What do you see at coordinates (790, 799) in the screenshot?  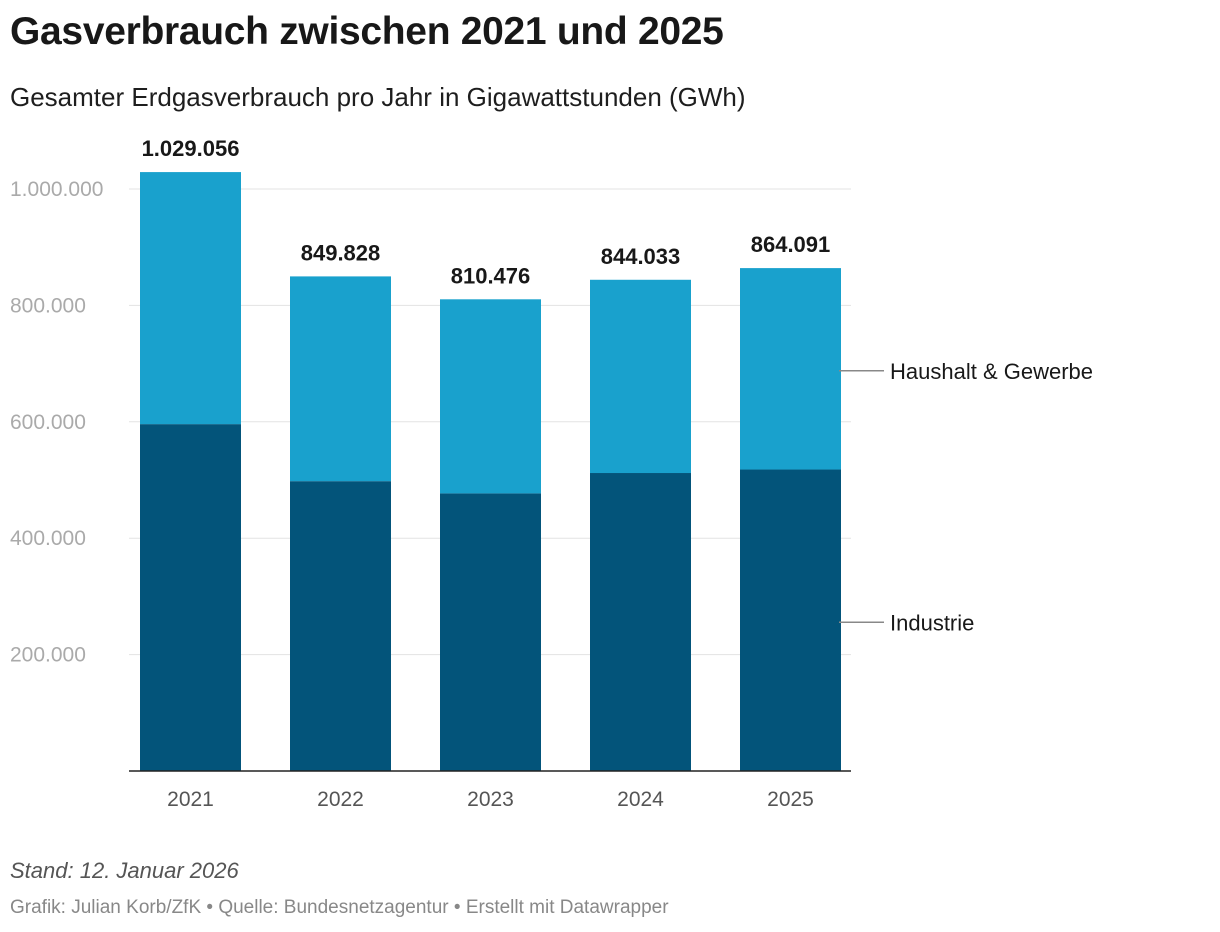 I see `x-tick-label: 2025` at bounding box center [790, 799].